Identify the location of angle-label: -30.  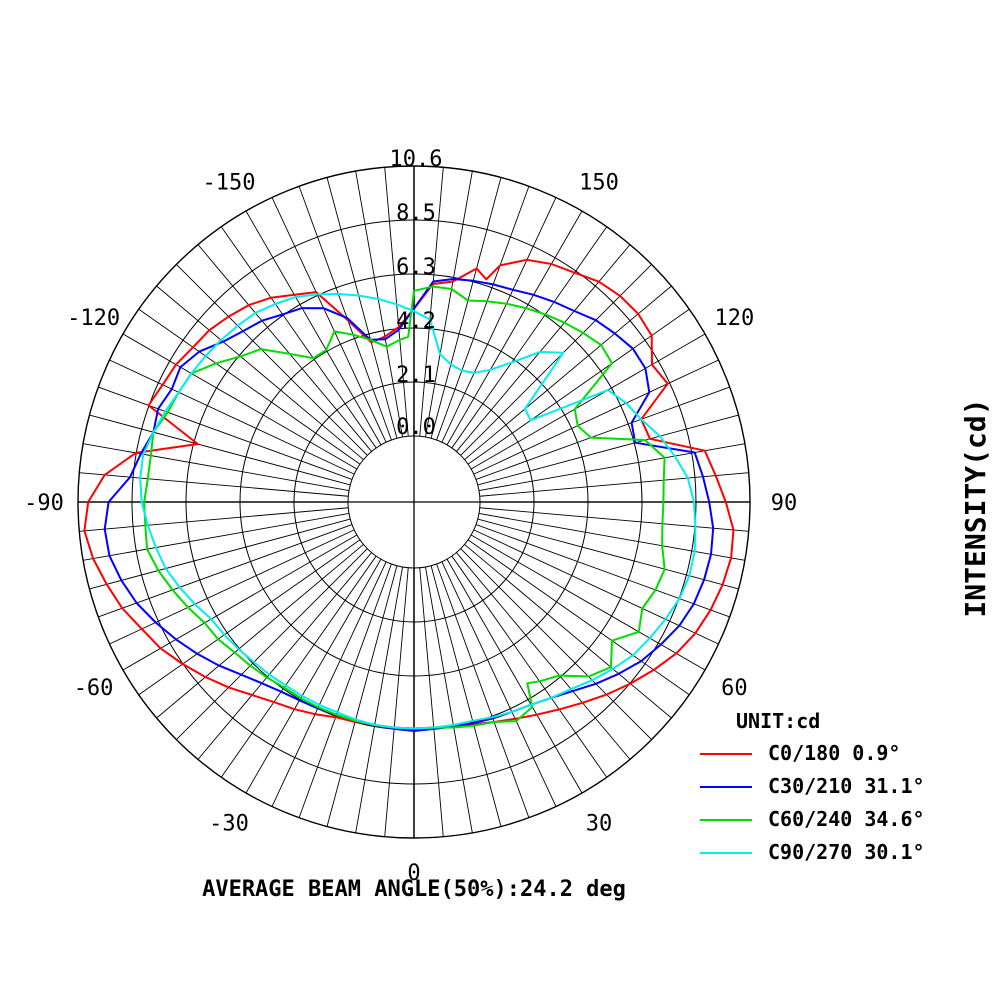
(229, 823).